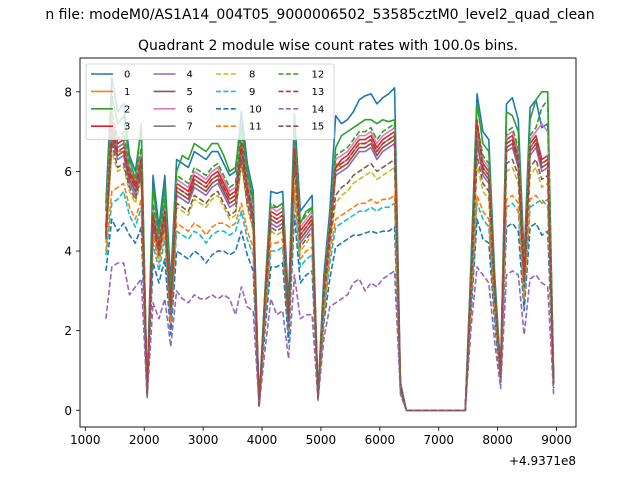 This screenshot has height=484, width=640. Describe the element at coordinates (252, 75) in the screenshot. I see `legend-label-8: 8` at that location.